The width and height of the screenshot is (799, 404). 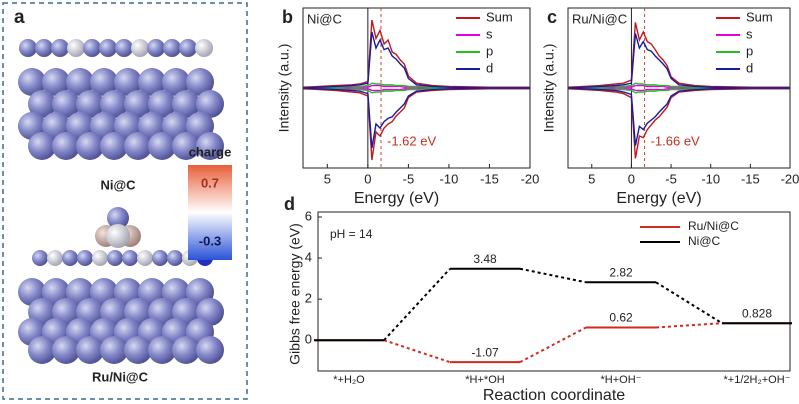 I want to click on y-tick-label: 4, so click(x=308, y=257).